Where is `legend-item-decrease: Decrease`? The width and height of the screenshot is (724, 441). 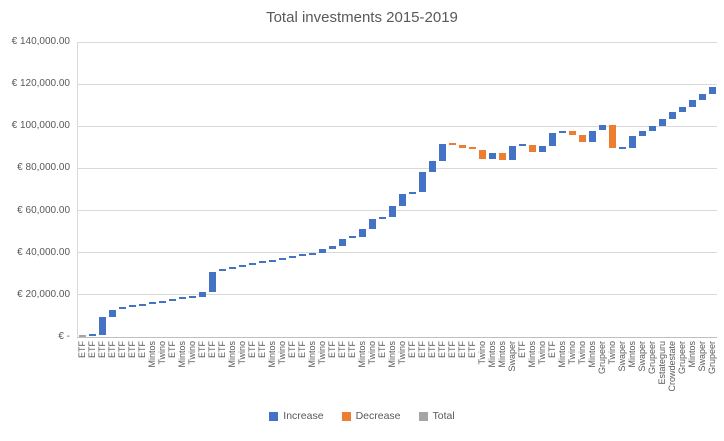 legend-item-decrease: Decrease is located at coordinates (371, 416).